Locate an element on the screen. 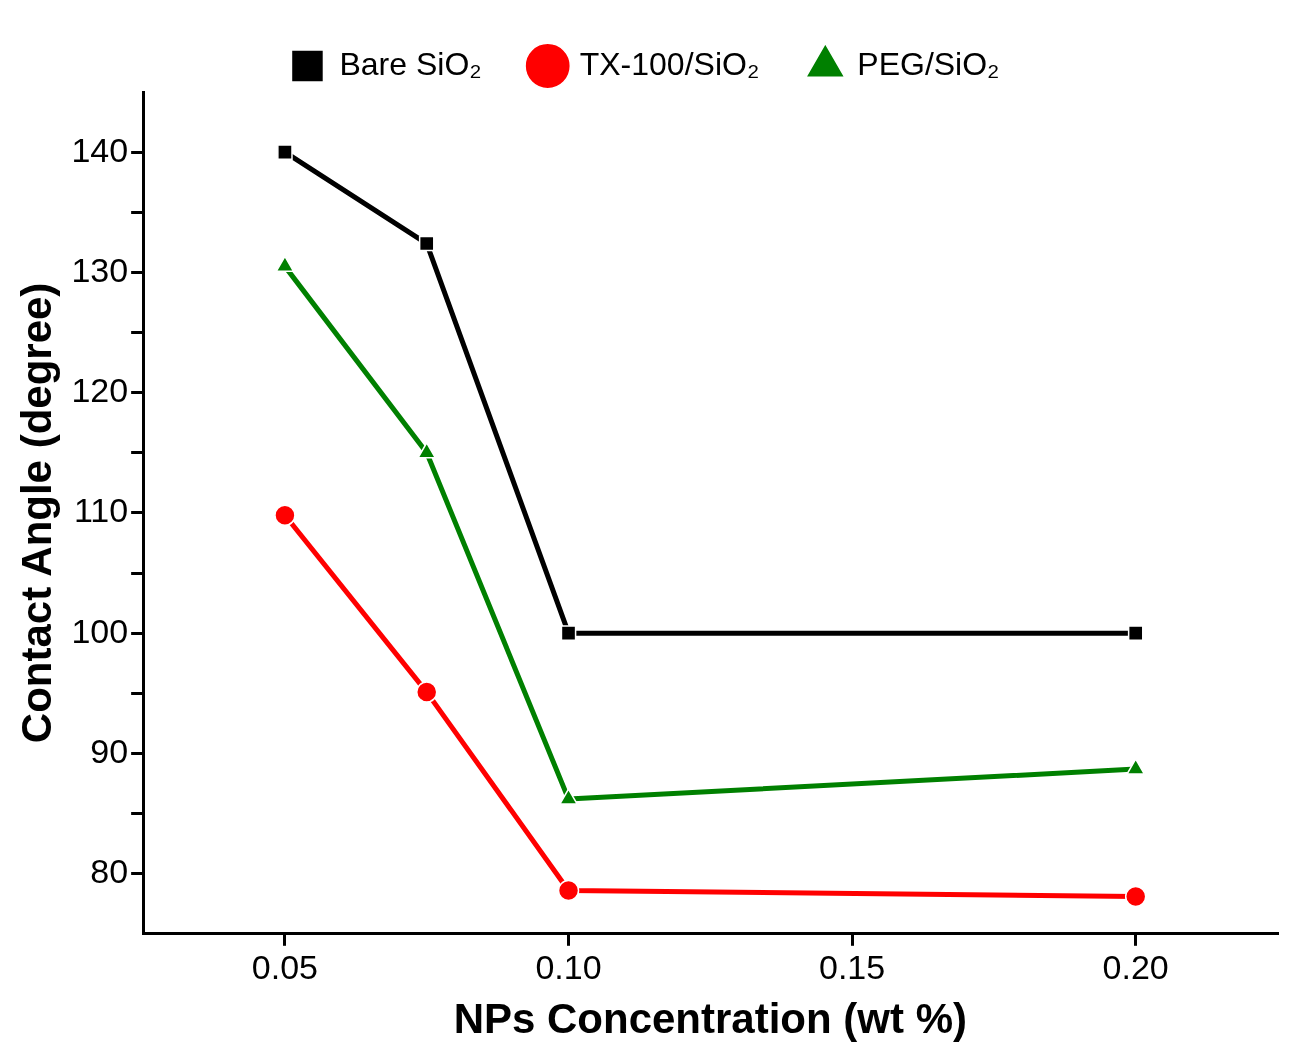 This screenshot has width=1289, height=1051. x-tick-label: 0.05 is located at coordinates (285, 966).